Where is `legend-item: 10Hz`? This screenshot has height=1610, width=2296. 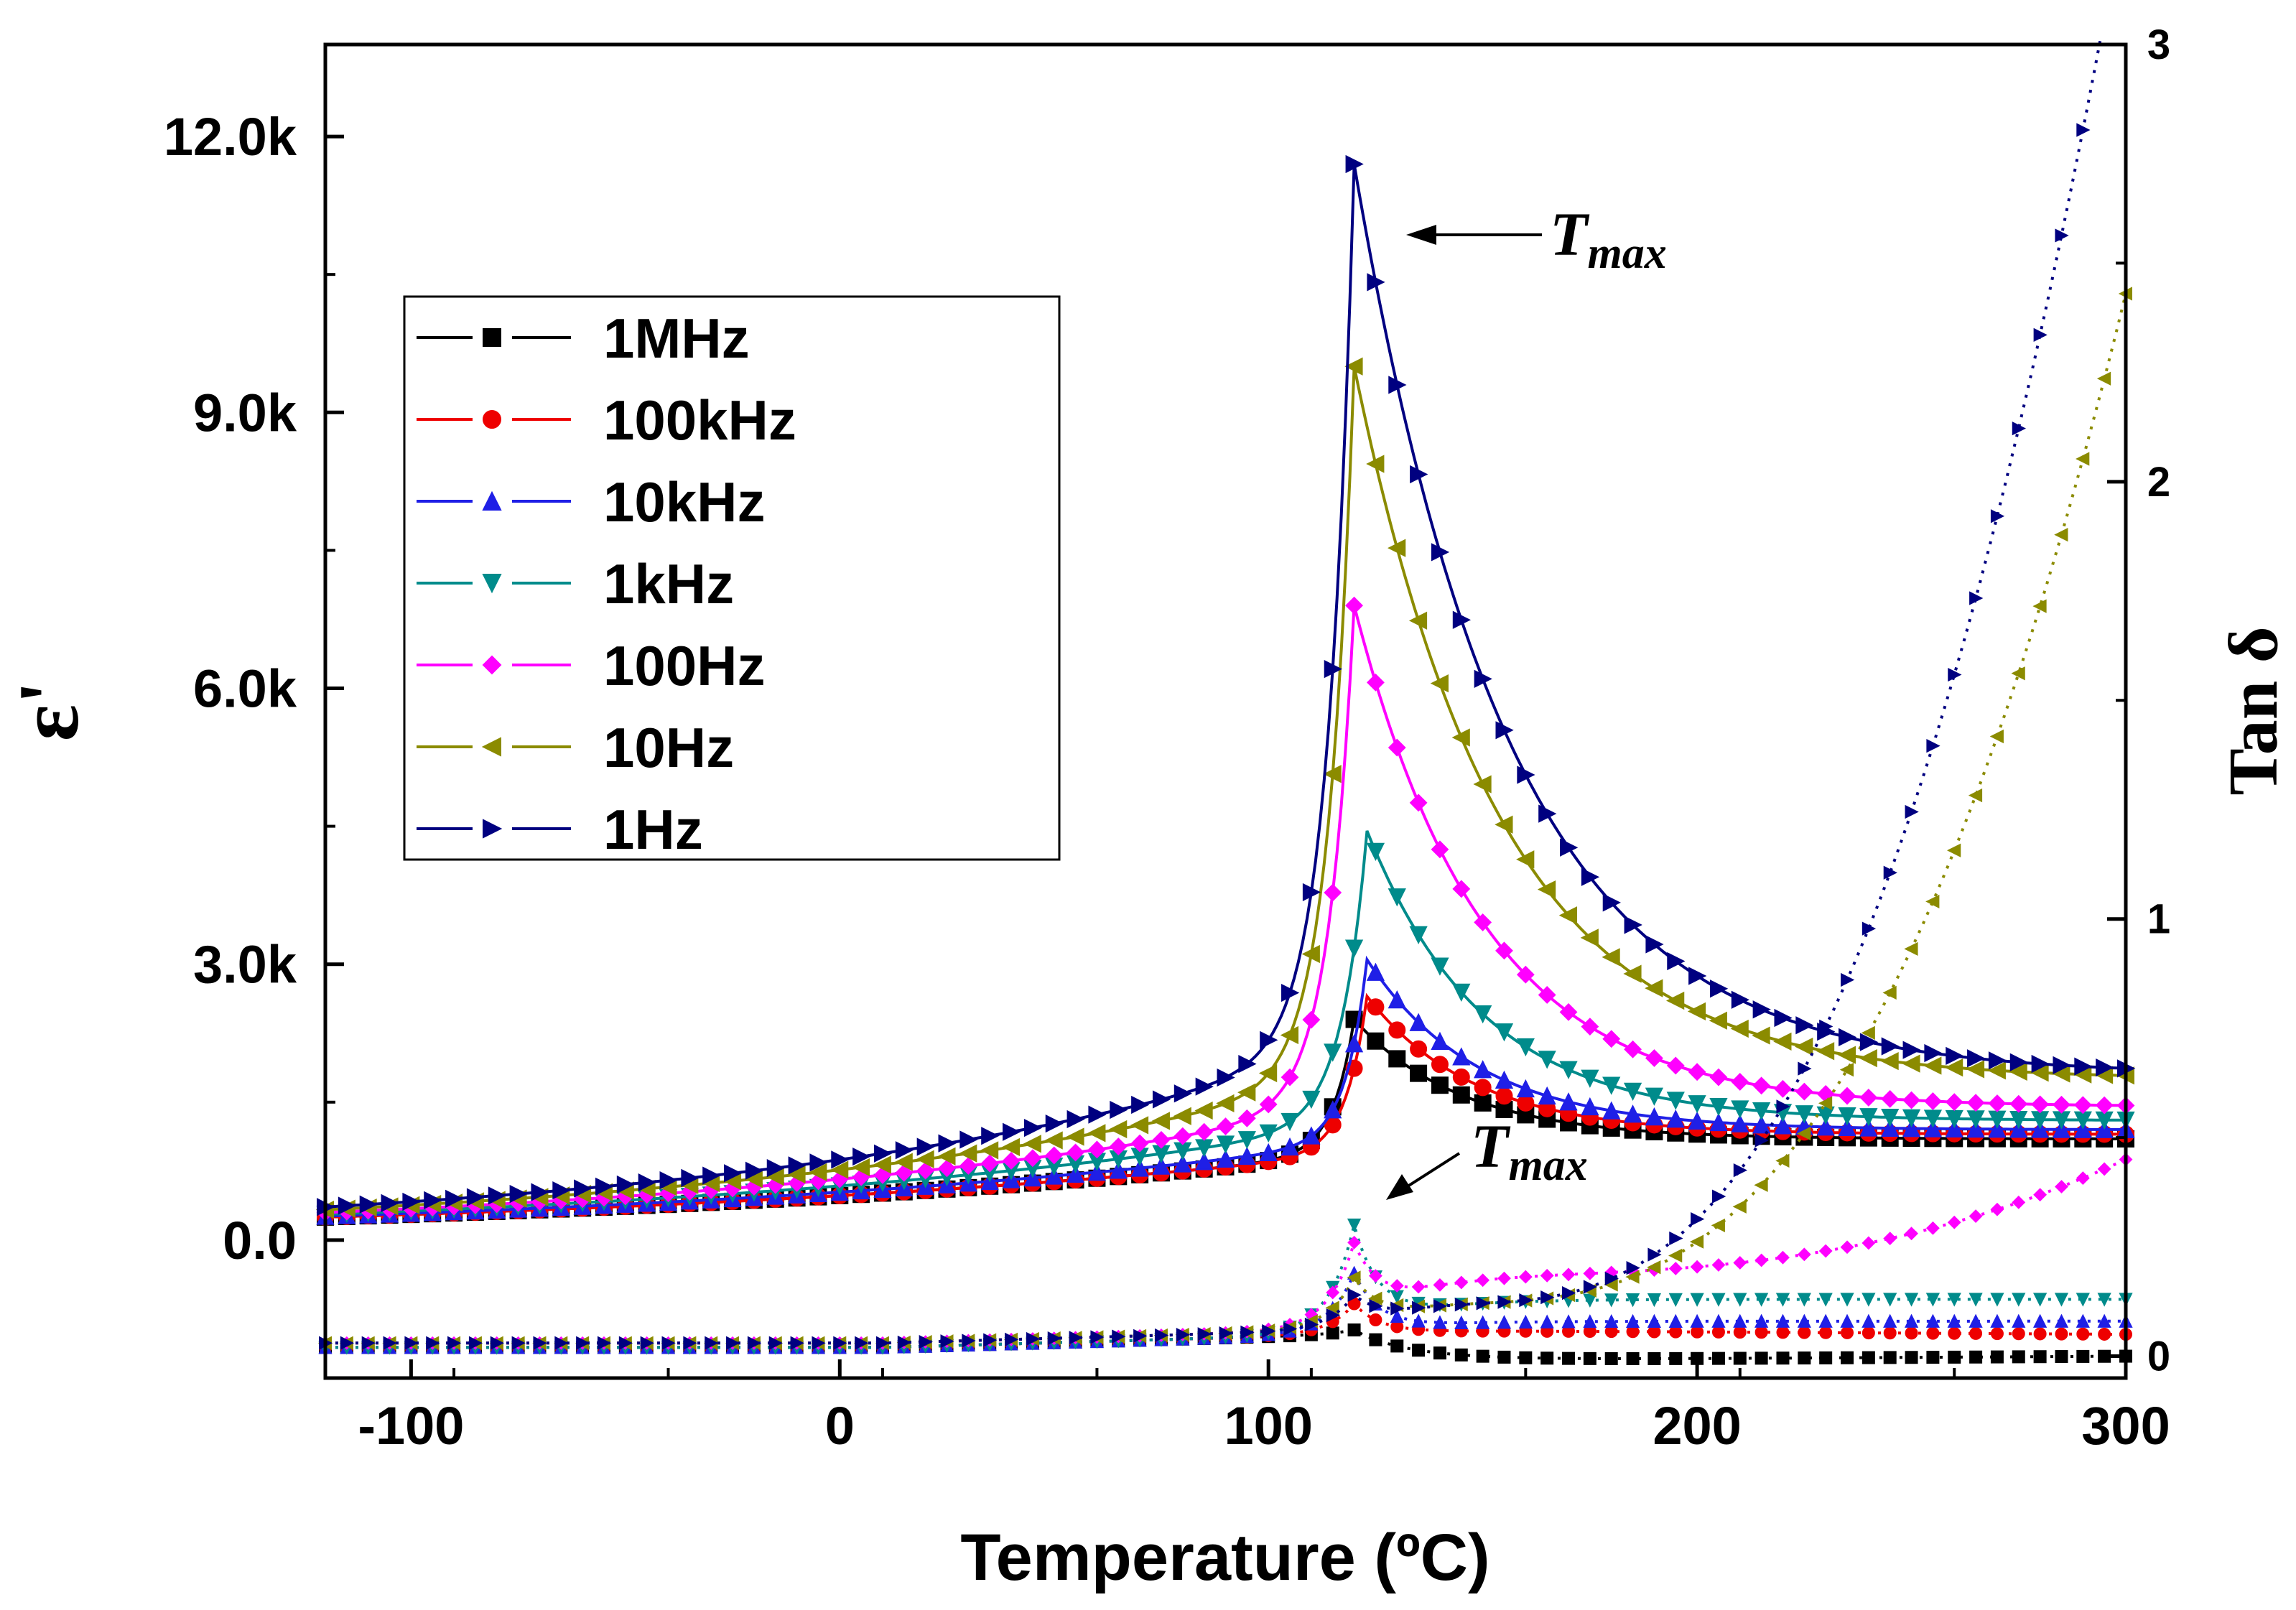
legend-item: 10Hz is located at coordinates (575, 747).